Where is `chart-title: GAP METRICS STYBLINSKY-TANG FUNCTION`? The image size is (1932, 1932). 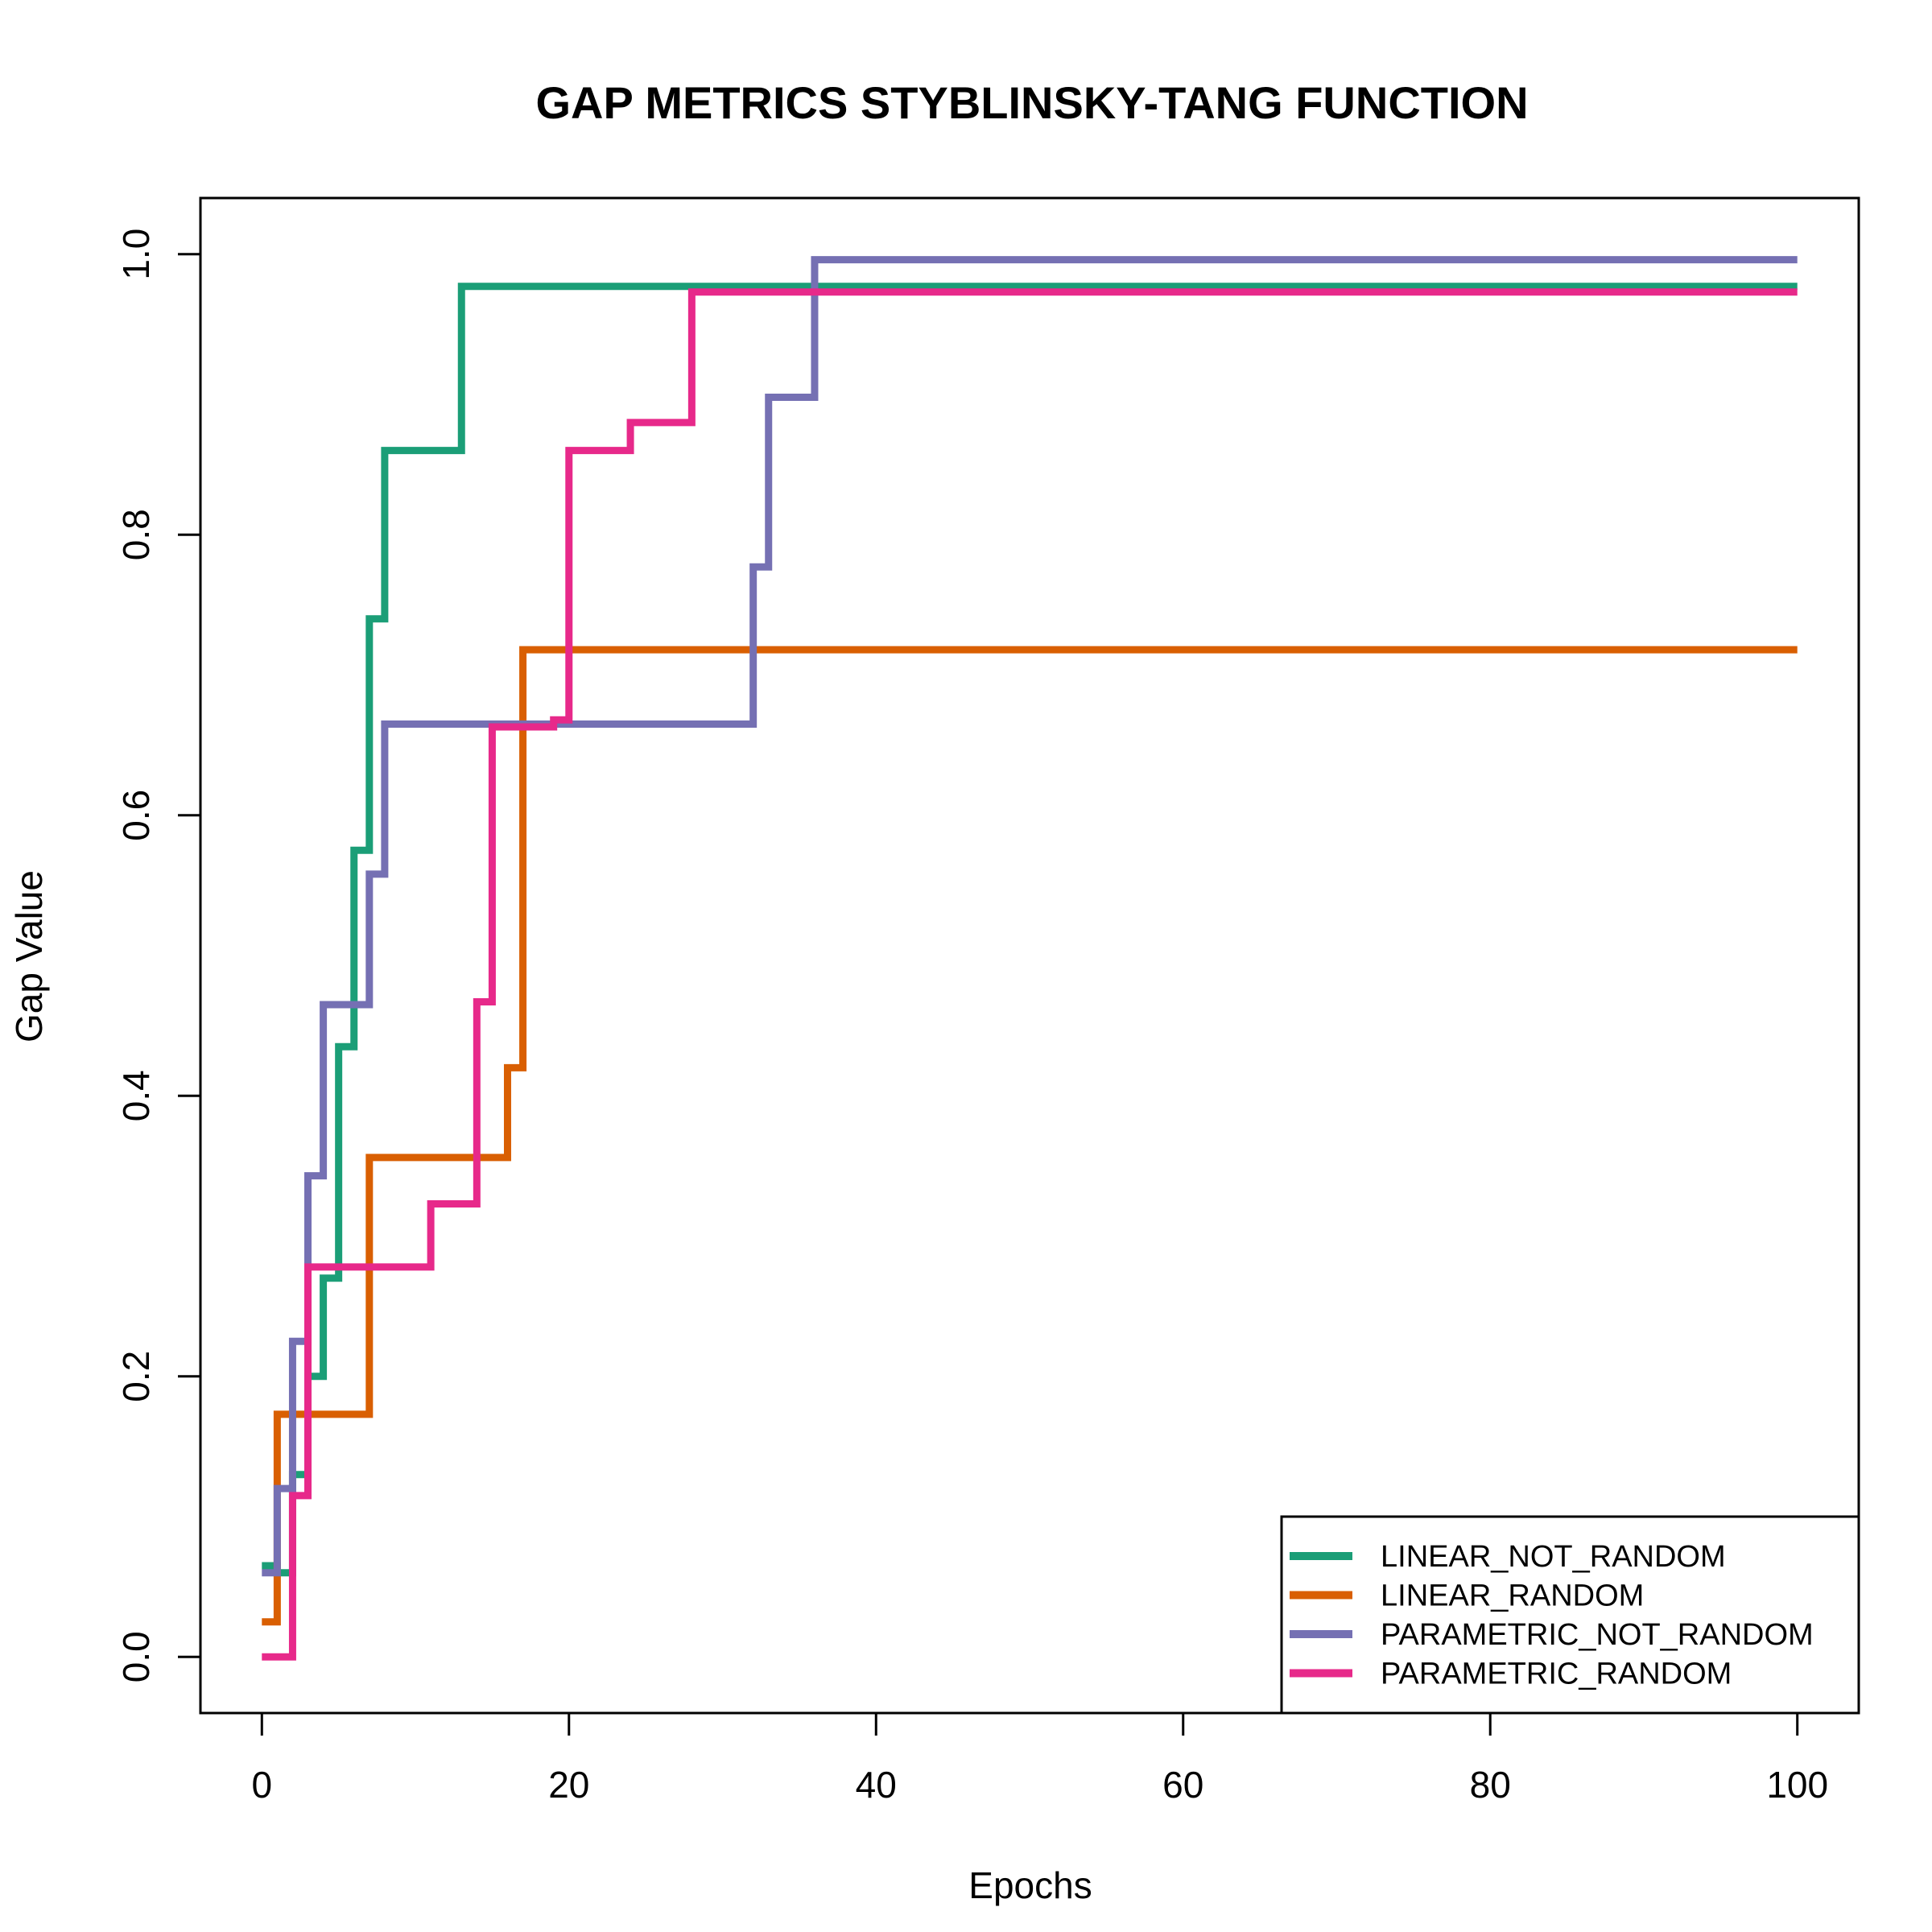
chart-title: GAP METRICS STYBLINSKY-TANG FUNCTION is located at coordinates (1031, 102).